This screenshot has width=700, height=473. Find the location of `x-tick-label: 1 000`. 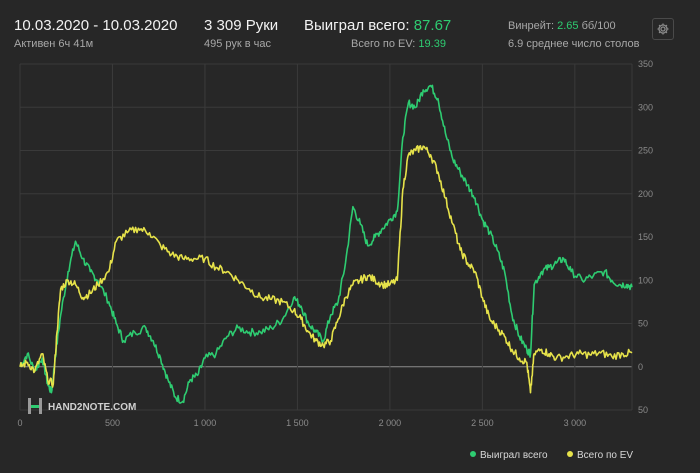

x-tick-label: 1 000 is located at coordinates (205, 423).